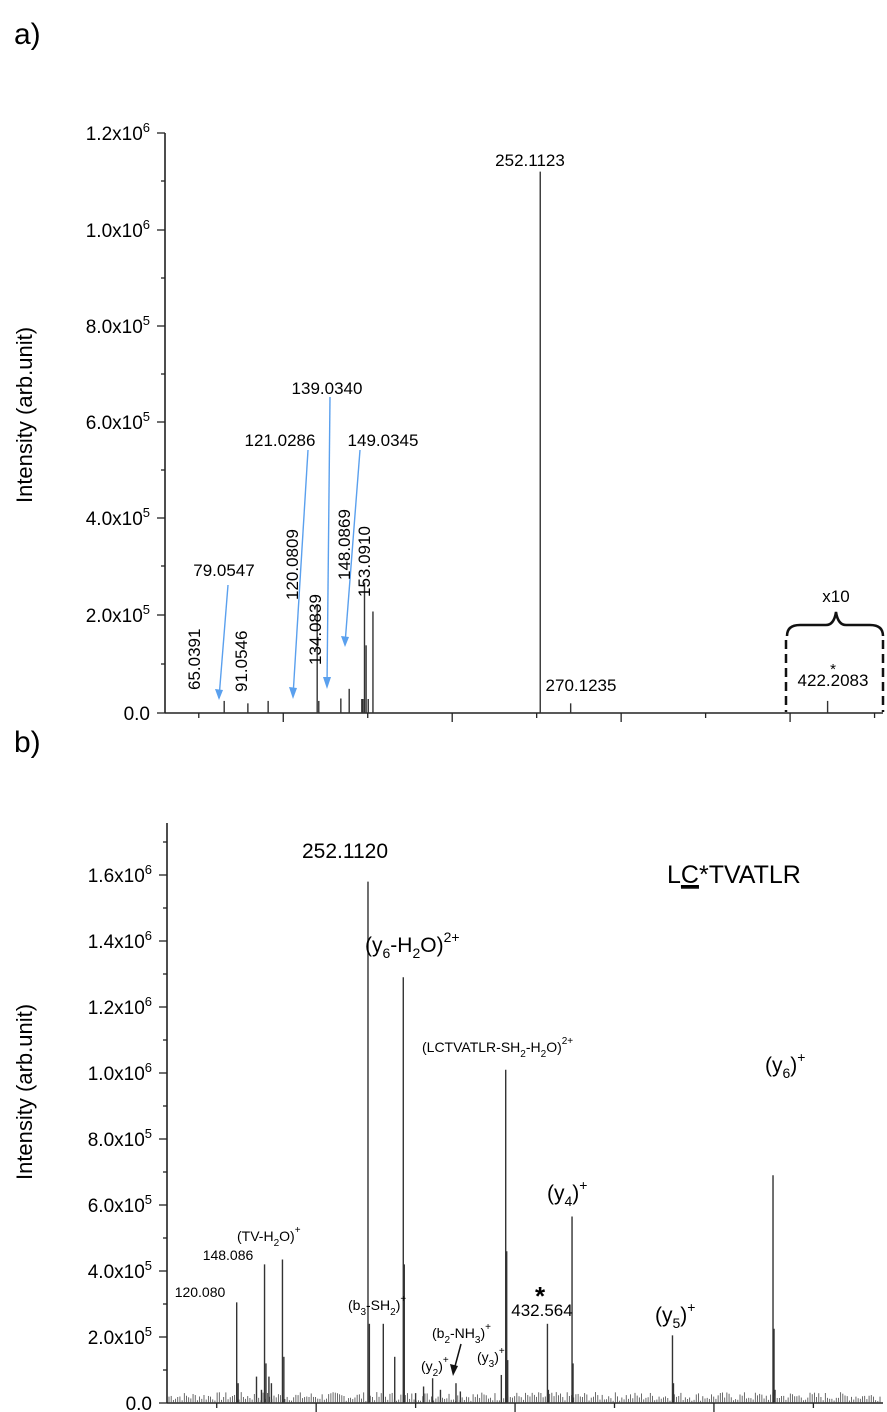  What do you see at coordinates (327, 683) in the screenshot?
I see `arrow-139-head` at bounding box center [327, 683].